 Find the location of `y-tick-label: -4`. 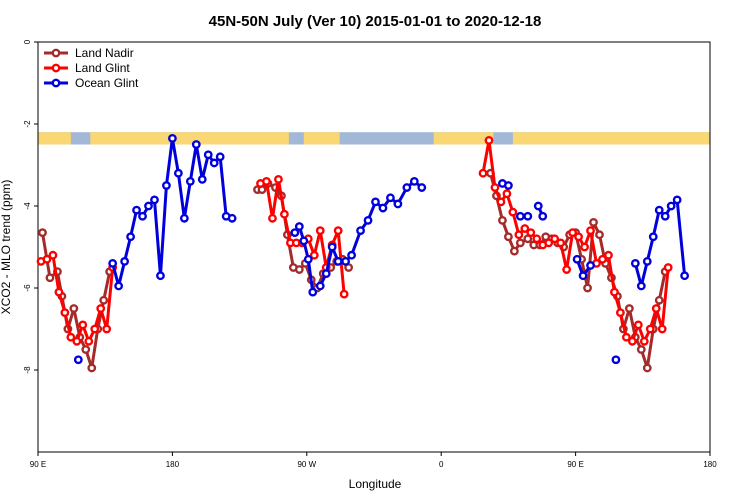

y-tick-label: -4 is located at coordinates (27, 206).